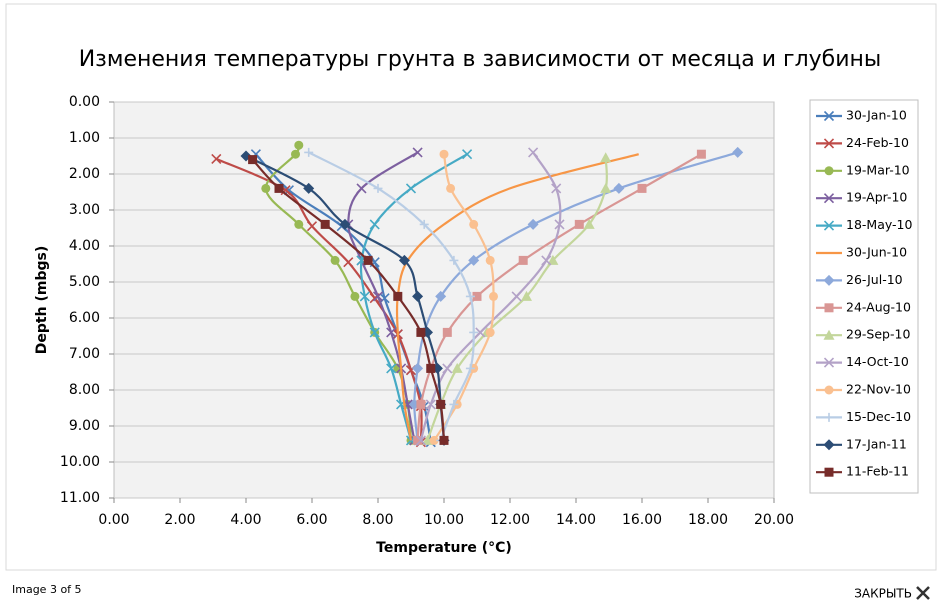 This screenshot has width=944, height=616. What do you see at coordinates (84, 282) in the screenshot?
I see `y-tick-label: 5.00` at bounding box center [84, 282].